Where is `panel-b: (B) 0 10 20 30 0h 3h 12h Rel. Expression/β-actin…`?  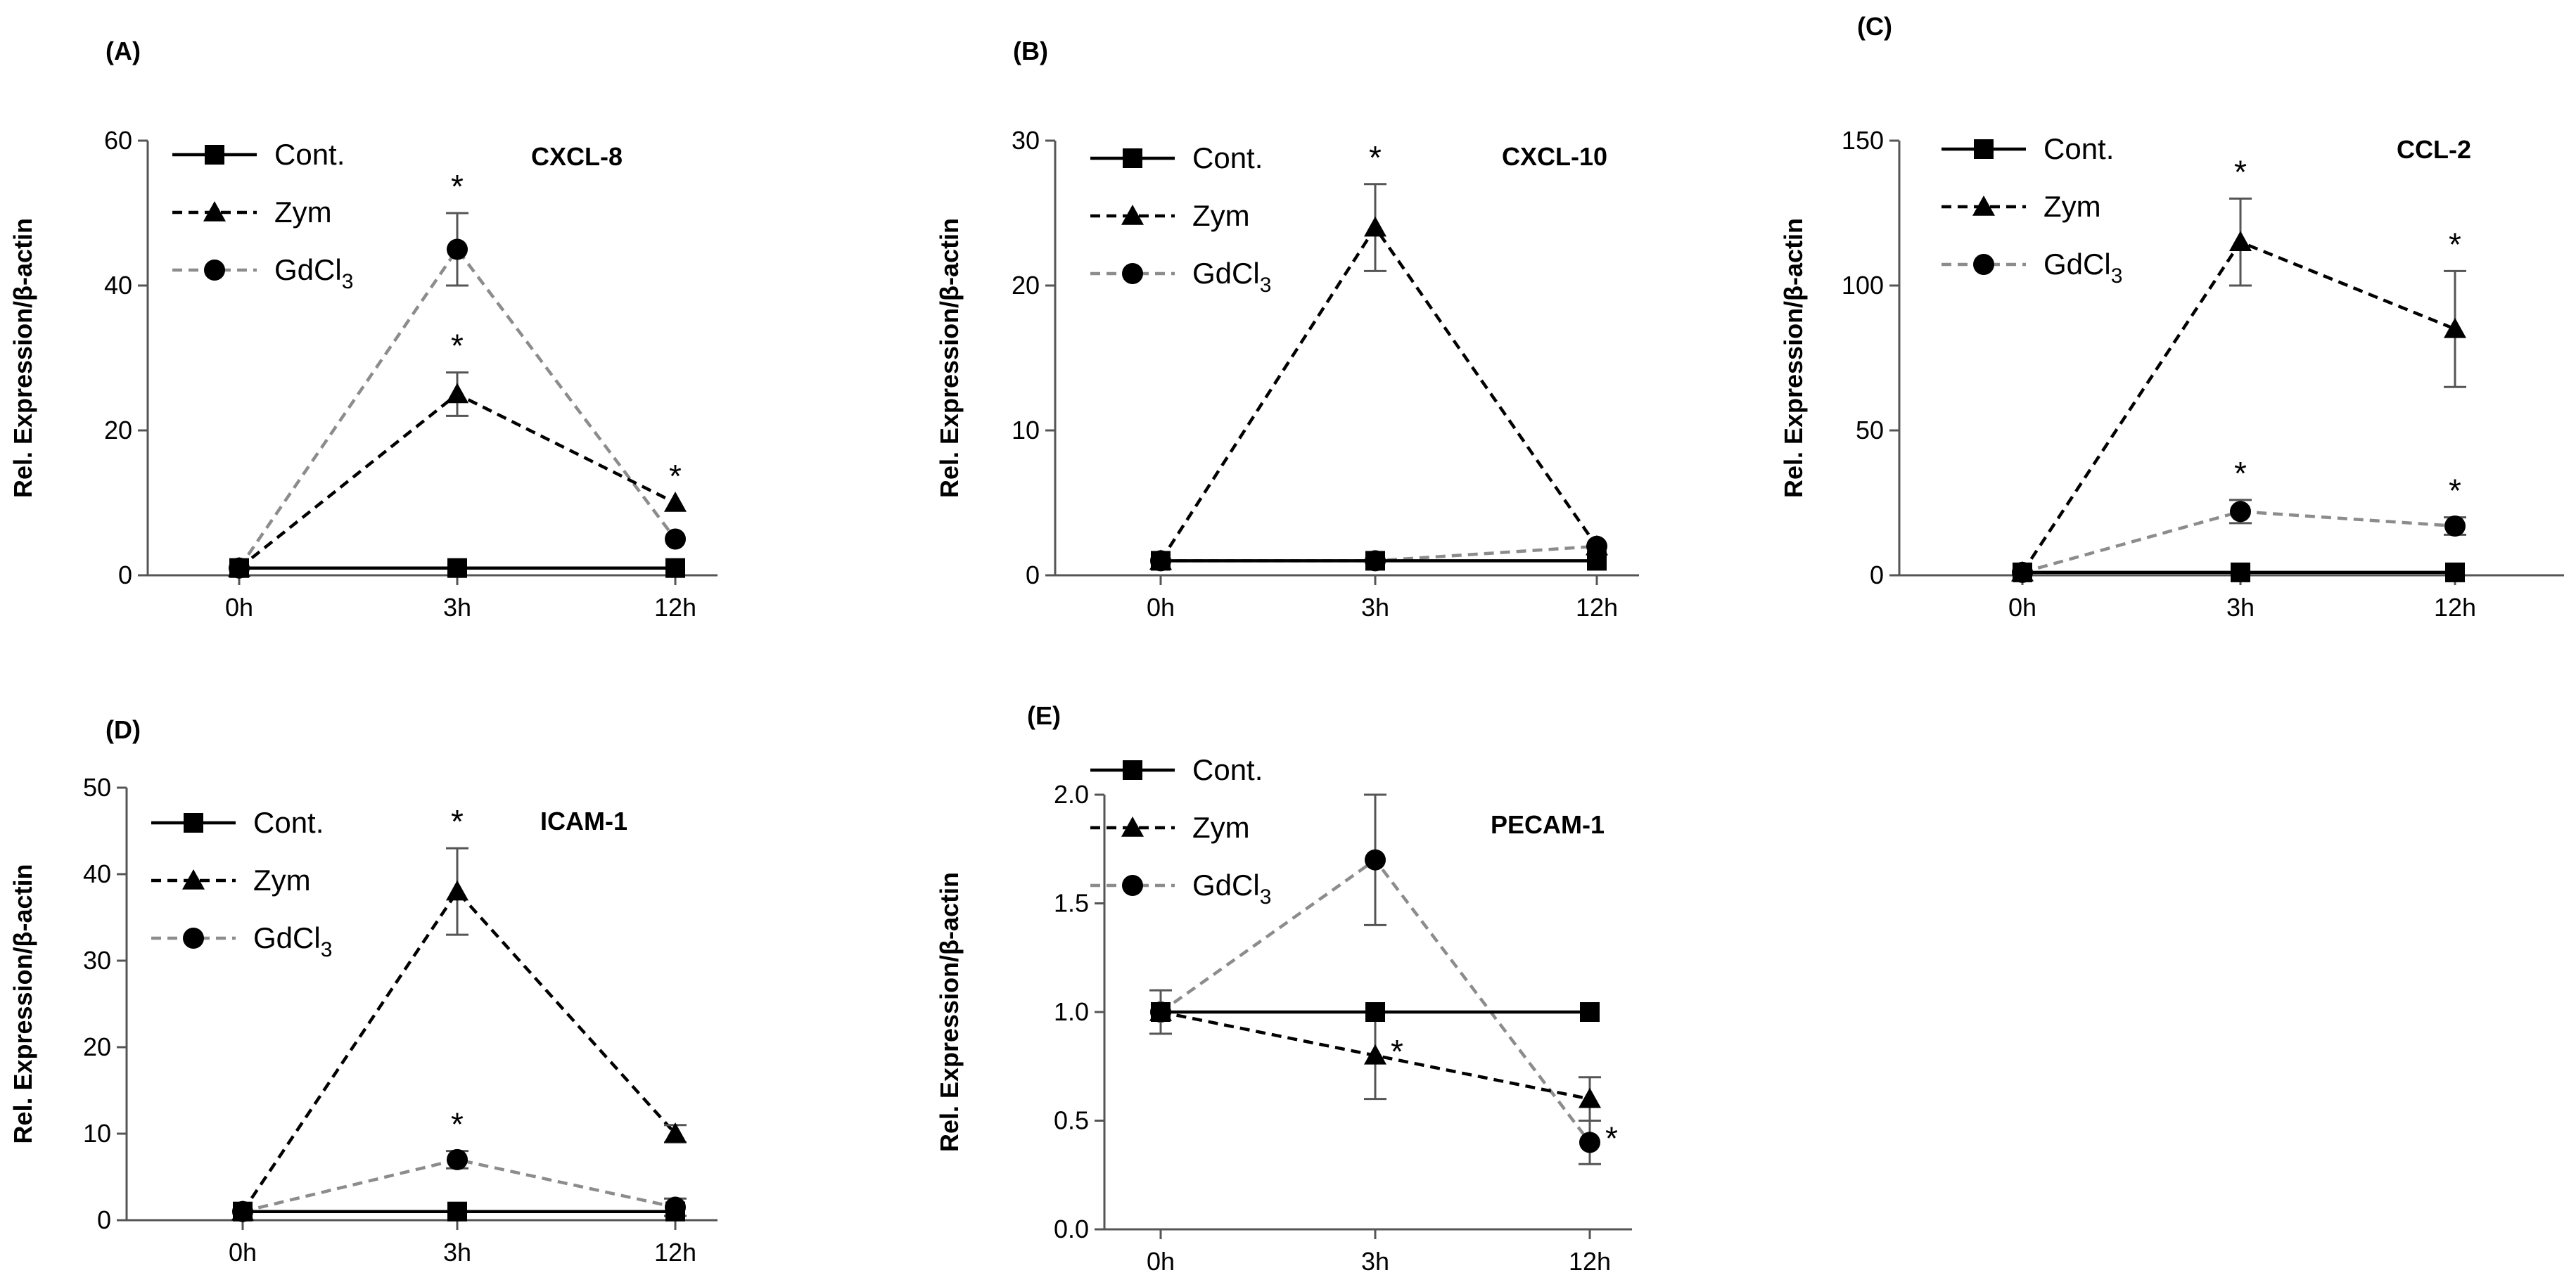 panel-b: (B) 0 10 20 30 0h 3h 12h Rel. Expression/β-actin… is located at coordinates (1287, 329).